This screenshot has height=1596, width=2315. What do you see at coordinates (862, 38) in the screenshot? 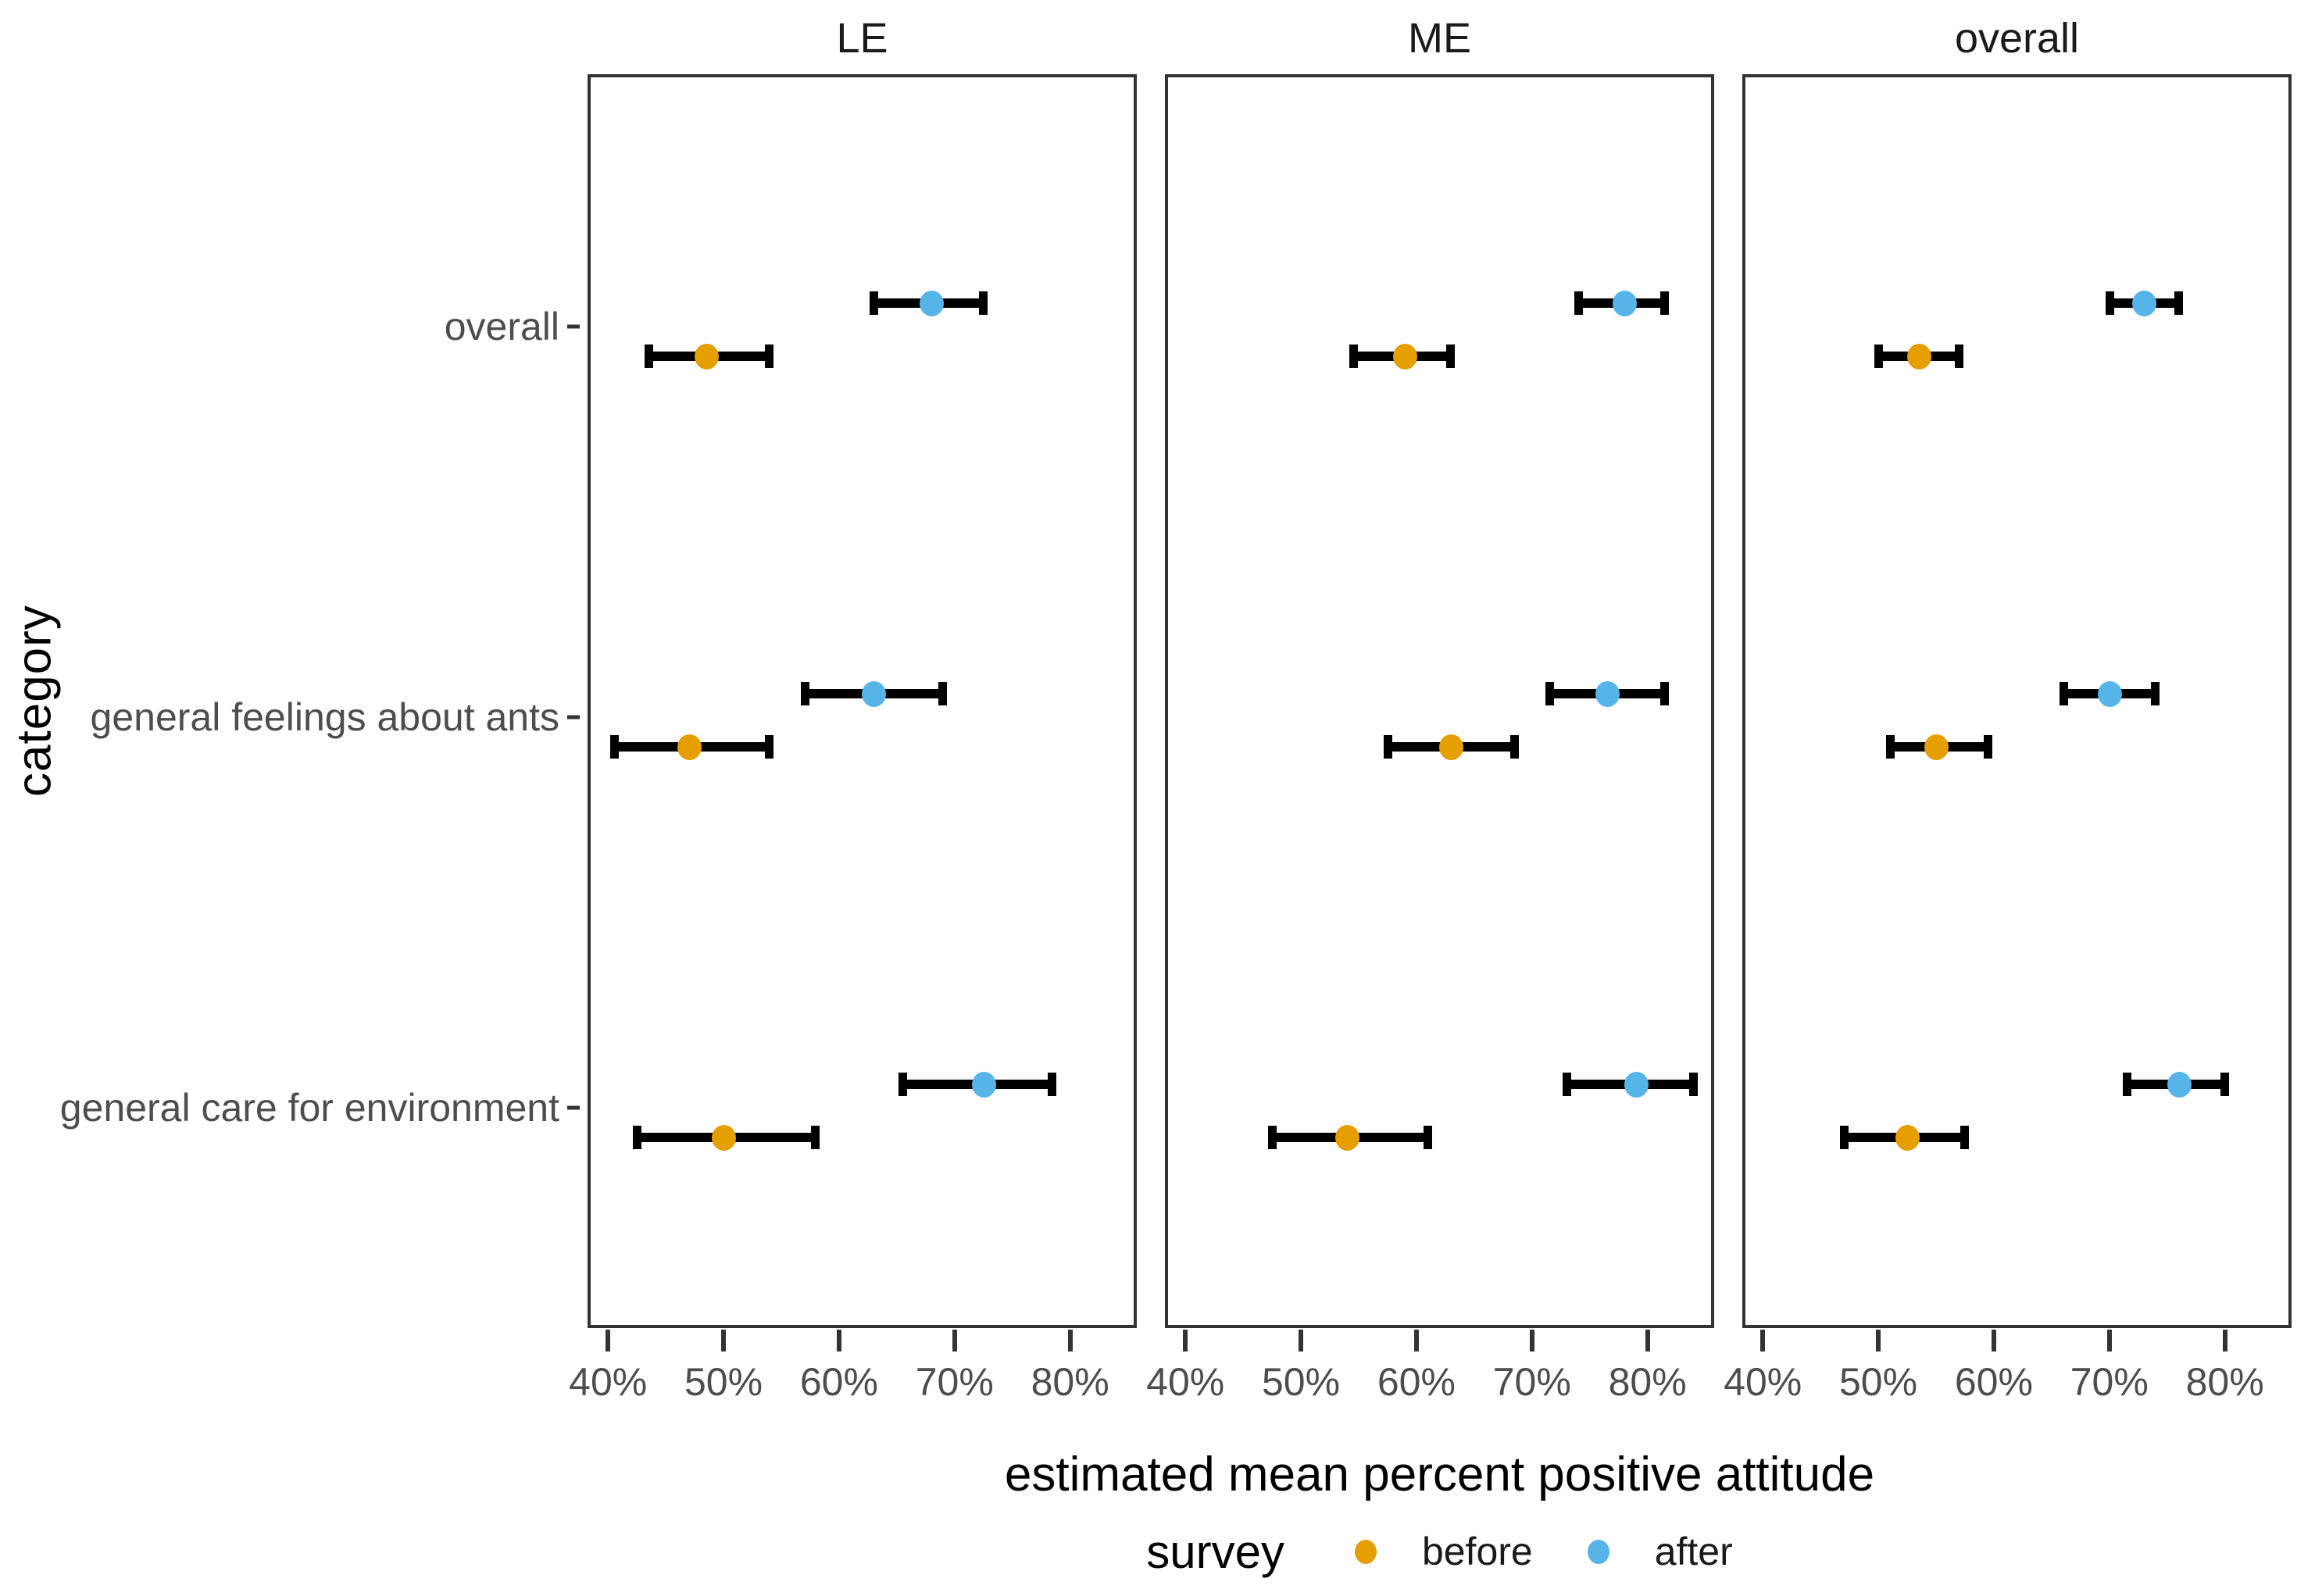
I see `facet-title-le: LE` at bounding box center [862, 38].